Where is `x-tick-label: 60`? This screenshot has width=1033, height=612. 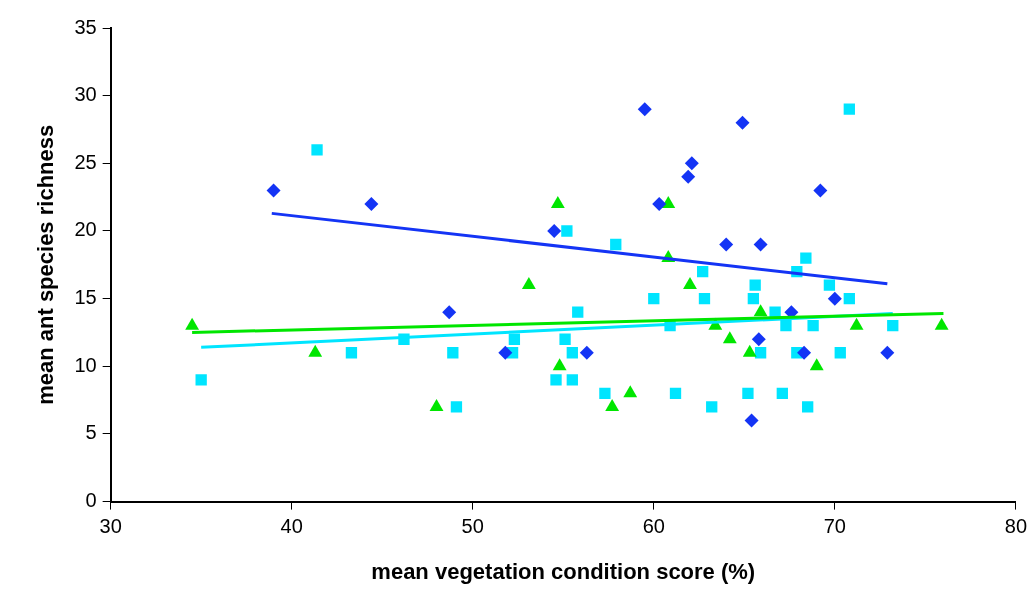
x-tick-label: 60 is located at coordinates (653, 526).